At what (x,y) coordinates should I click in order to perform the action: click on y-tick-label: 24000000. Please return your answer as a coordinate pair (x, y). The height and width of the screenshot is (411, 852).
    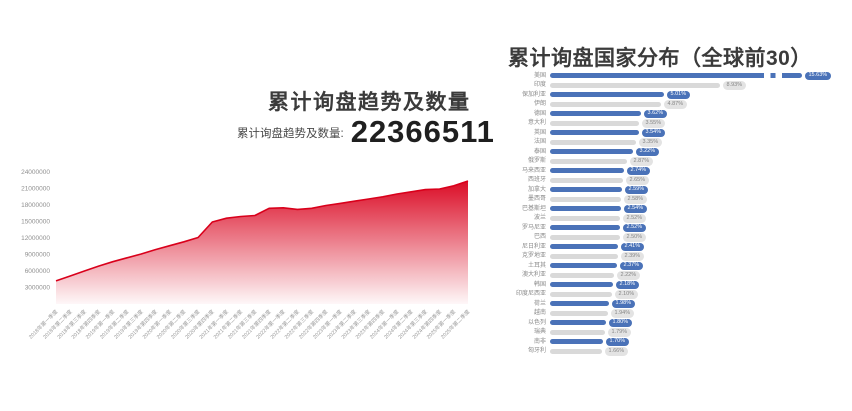
    Looking at the image, I should click on (35, 172).